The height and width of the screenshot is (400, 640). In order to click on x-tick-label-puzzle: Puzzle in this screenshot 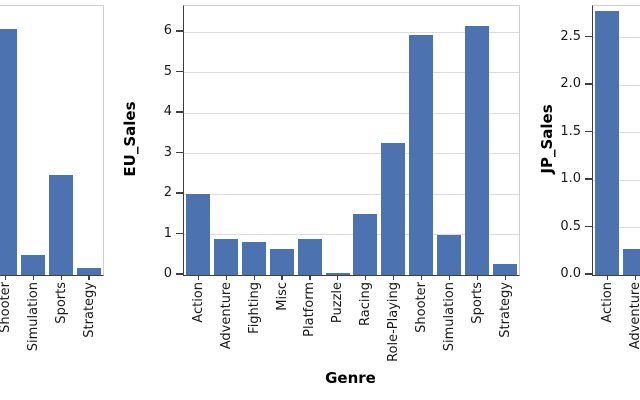, I will do `click(338, 303)`.